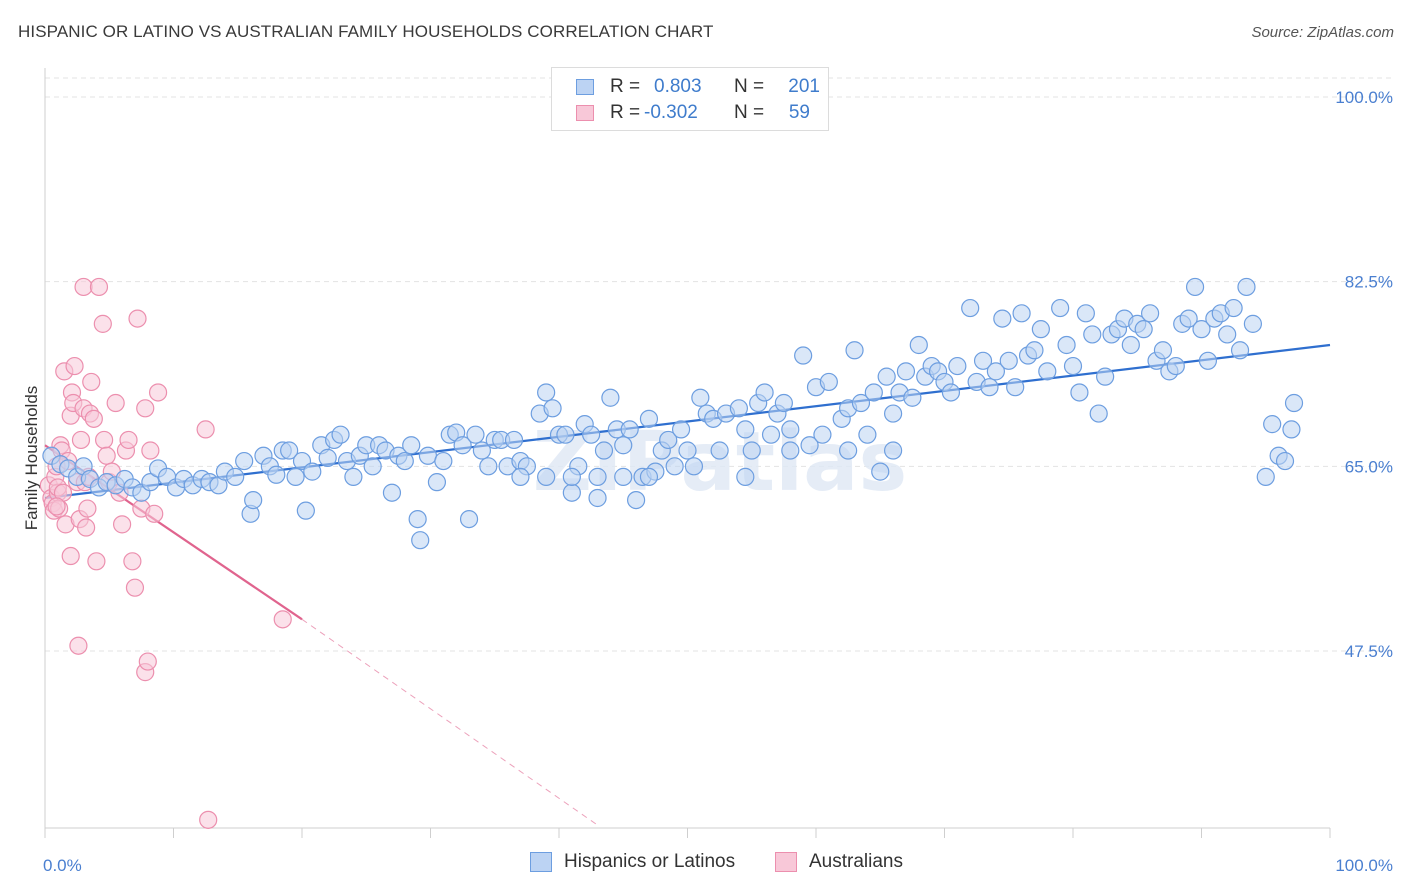 This screenshot has width=1406, height=892. I want to click on correlation-legend: R = 0.803 N = 201 R = -0.302 N = 59, so click(690, 99).